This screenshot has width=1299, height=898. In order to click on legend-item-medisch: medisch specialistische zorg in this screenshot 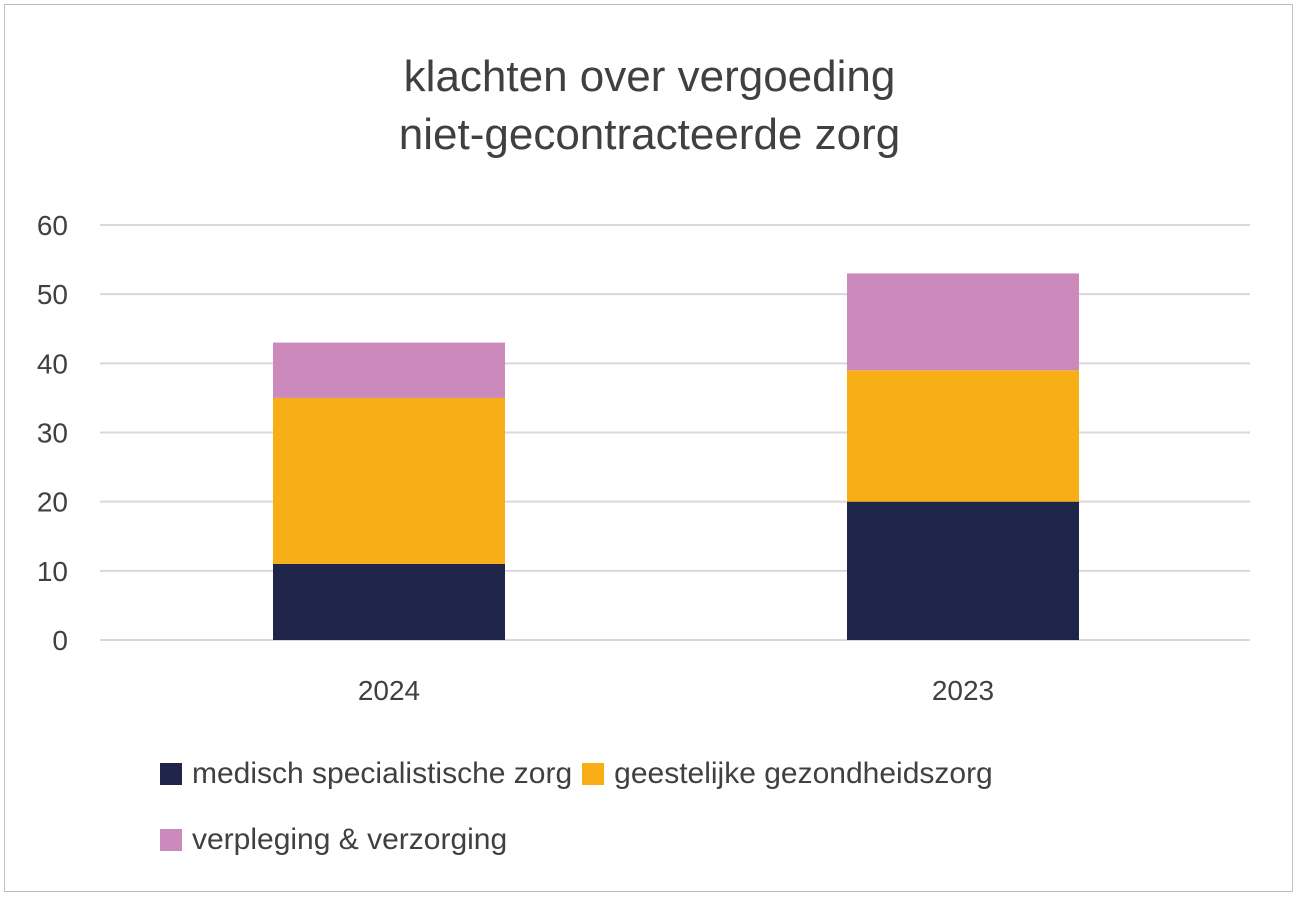, I will do `click(366, 774)`.